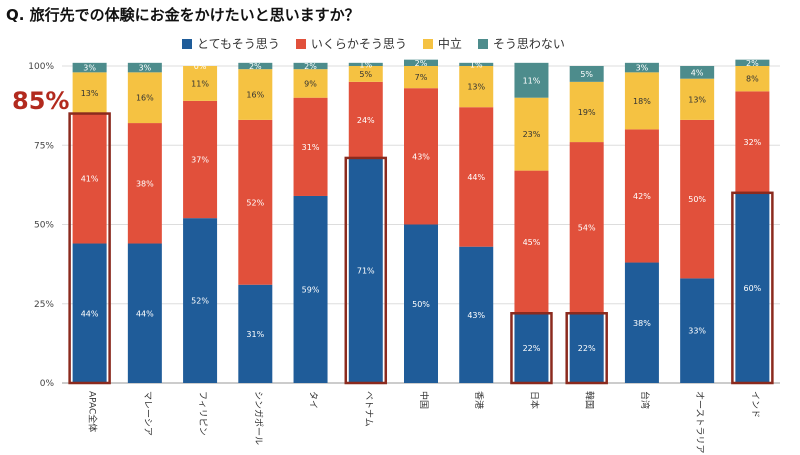 The image size is (800, 455). What do you see at coordinates (47, 384) in the screenshot?
I see `y-tick-label: 0%` at bounding box center [47, 384].